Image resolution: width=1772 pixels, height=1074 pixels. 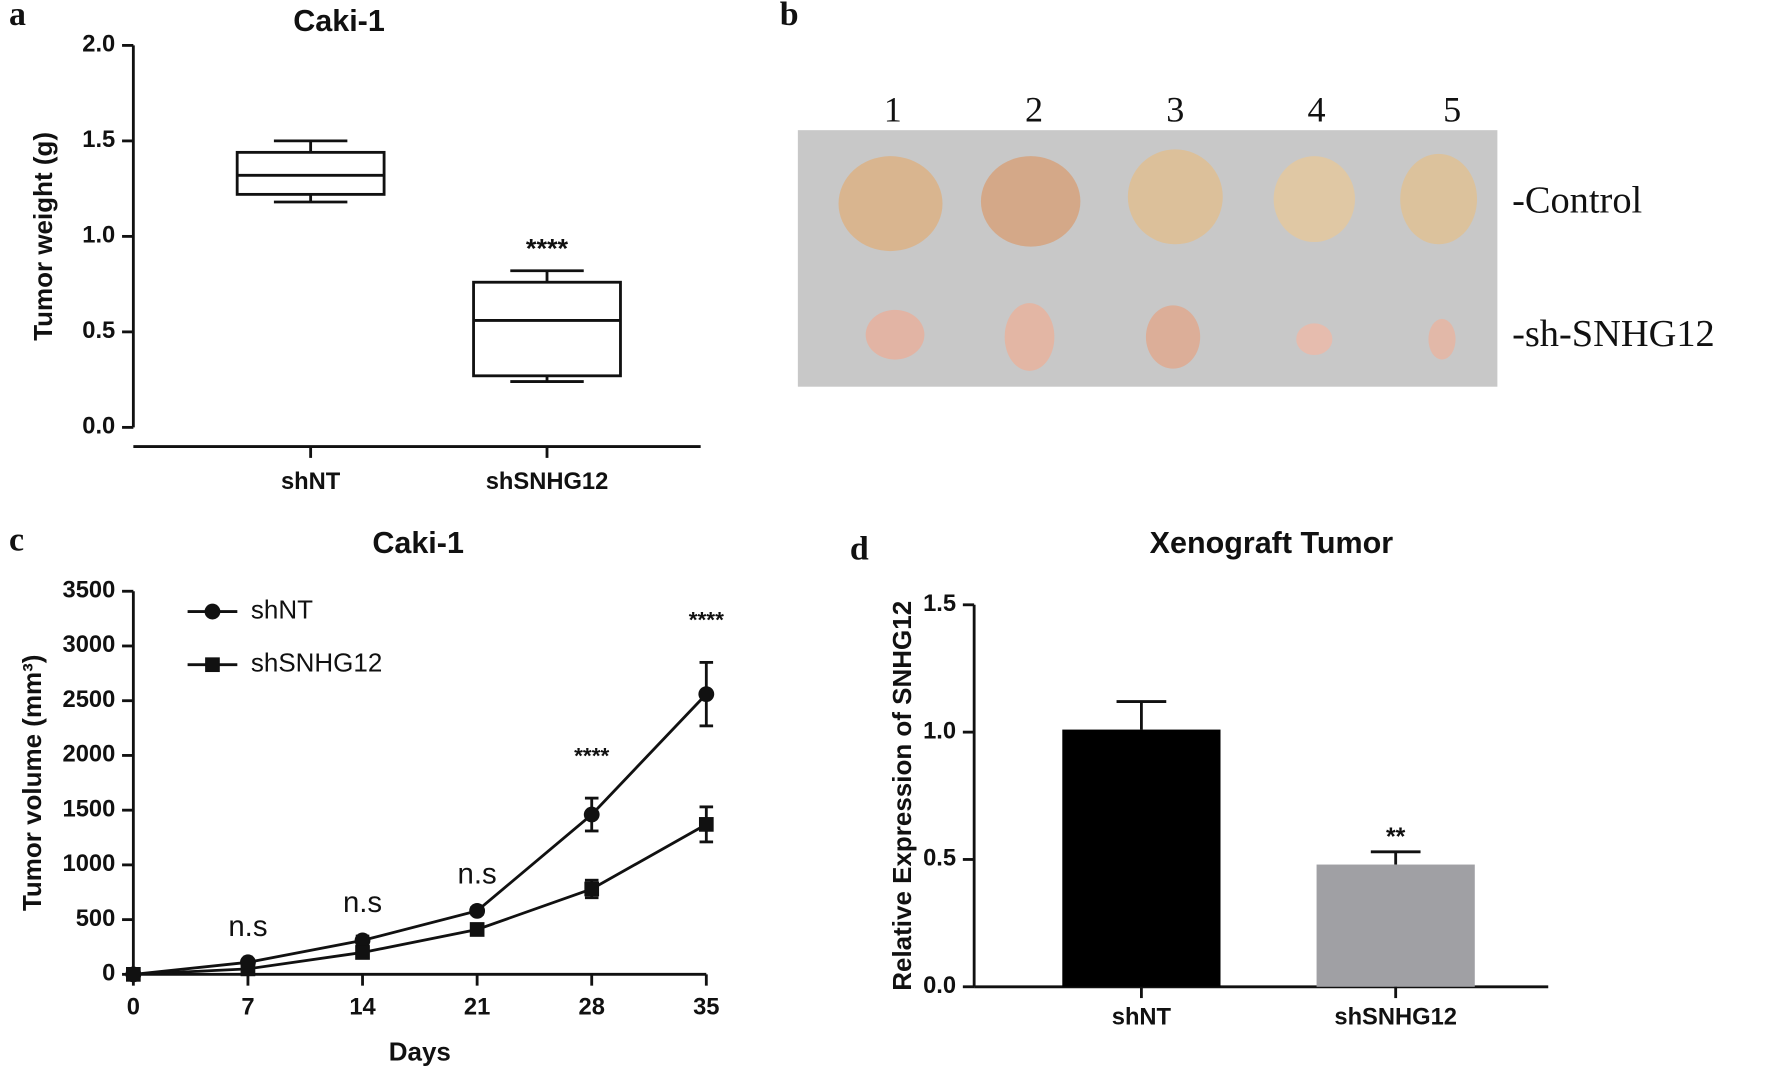 What do you see at coordinates (98, 45) in the screenshot?
I see `y-tick-label: 2.0` at bounding box center [98, 45].